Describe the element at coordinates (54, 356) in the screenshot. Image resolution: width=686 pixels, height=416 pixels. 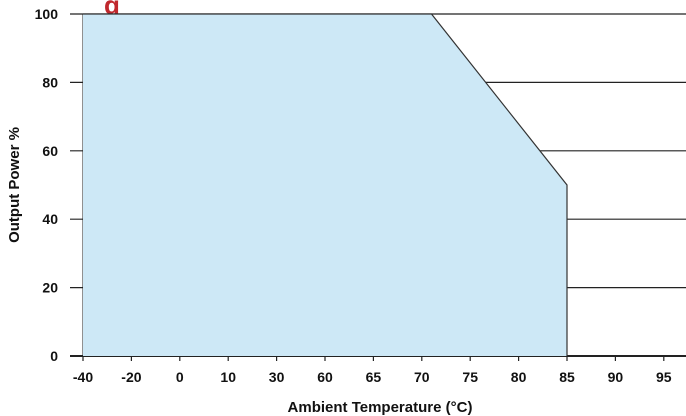
I see `y-tick-label: 0` at that location.